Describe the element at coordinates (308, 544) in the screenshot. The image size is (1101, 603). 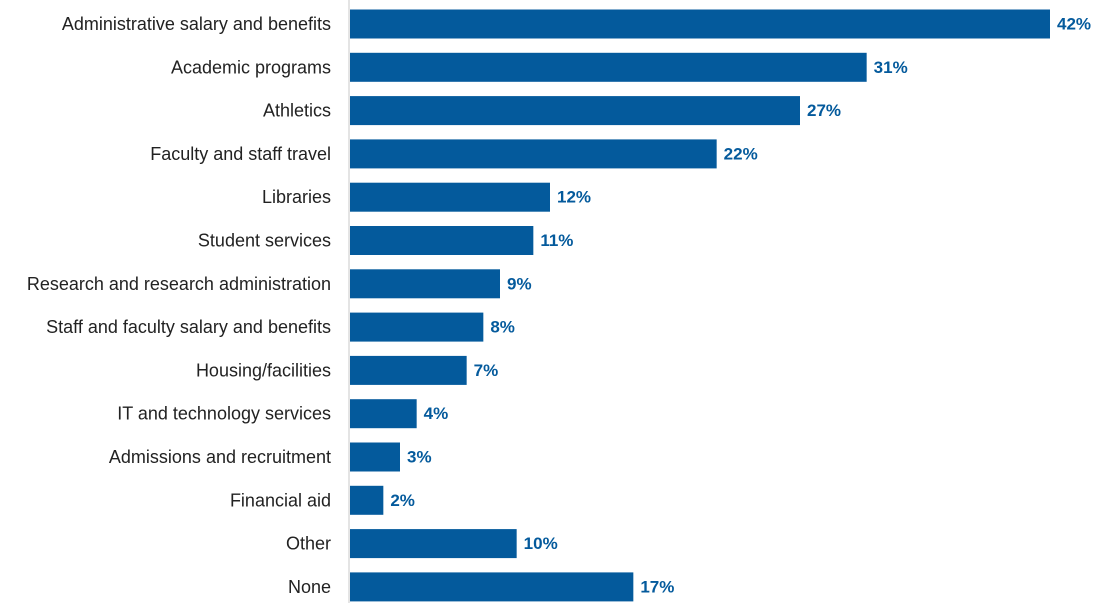
I see `category-label: Other` at that location.